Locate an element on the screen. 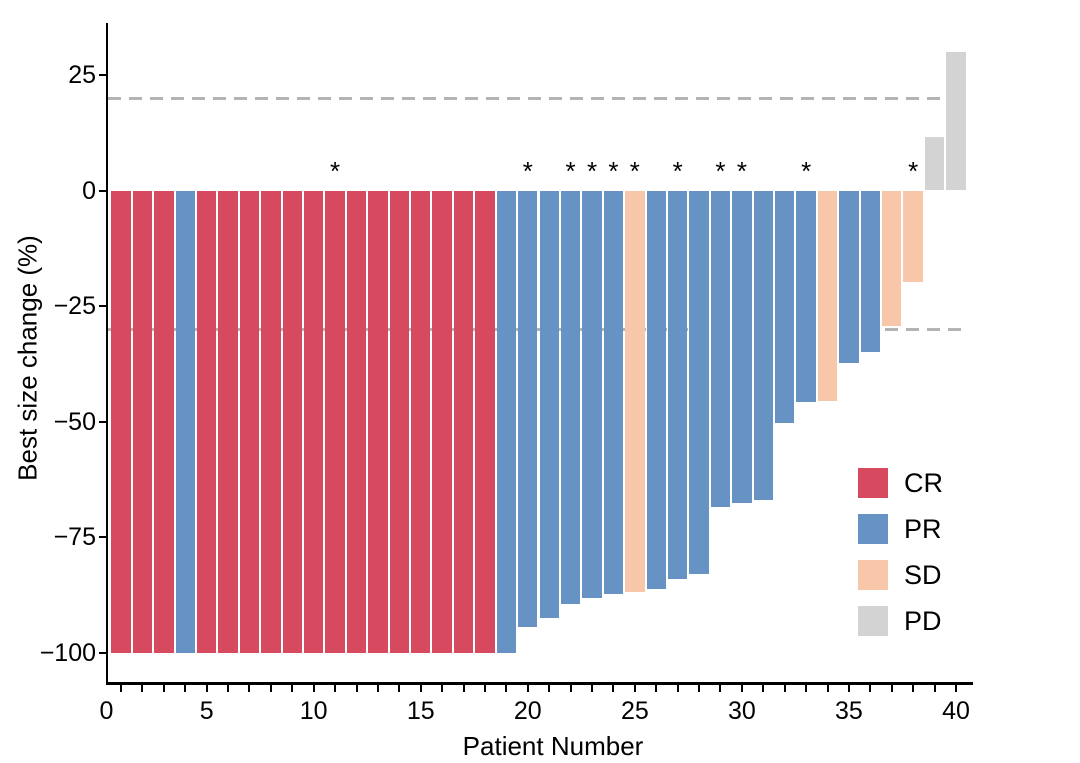 The height and width of the screenshot is (763, 1080). sd-swatch is located at coordinates (873, 575).